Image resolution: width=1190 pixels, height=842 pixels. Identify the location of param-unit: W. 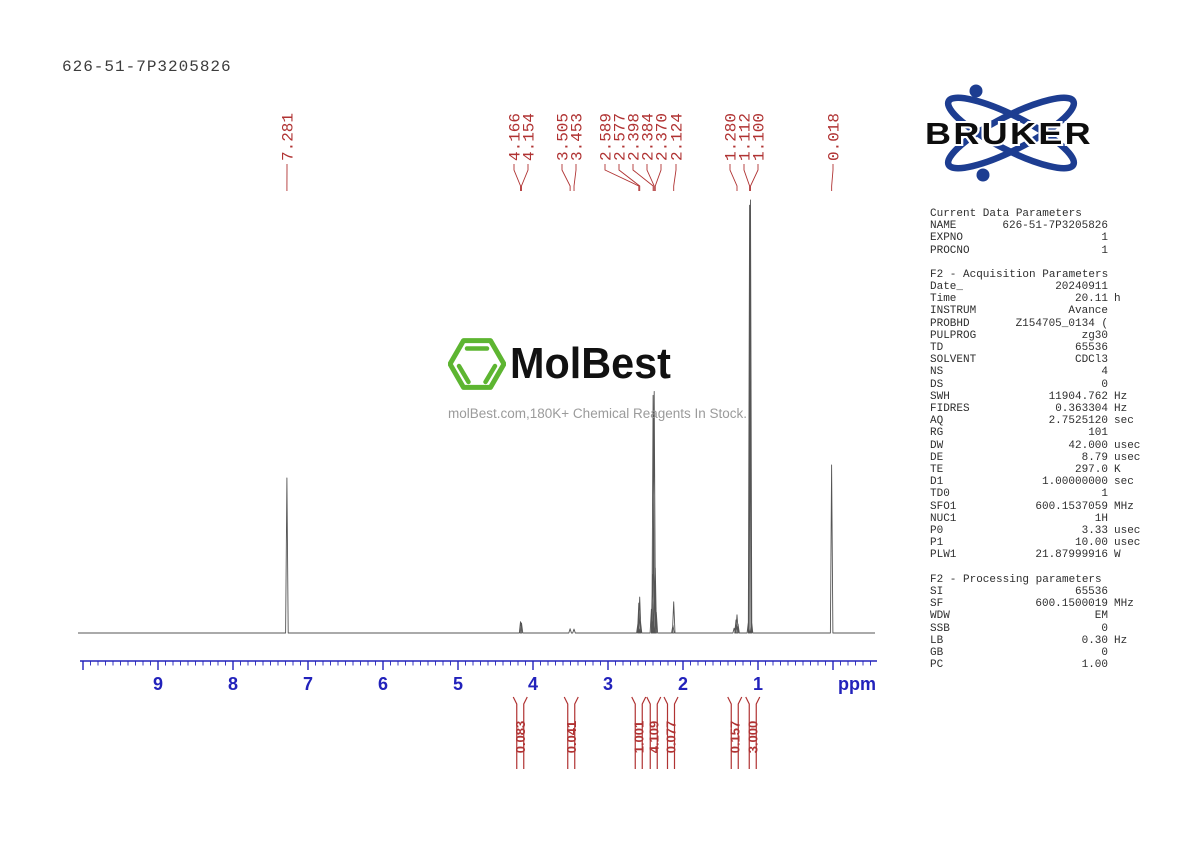
(1117, 555).